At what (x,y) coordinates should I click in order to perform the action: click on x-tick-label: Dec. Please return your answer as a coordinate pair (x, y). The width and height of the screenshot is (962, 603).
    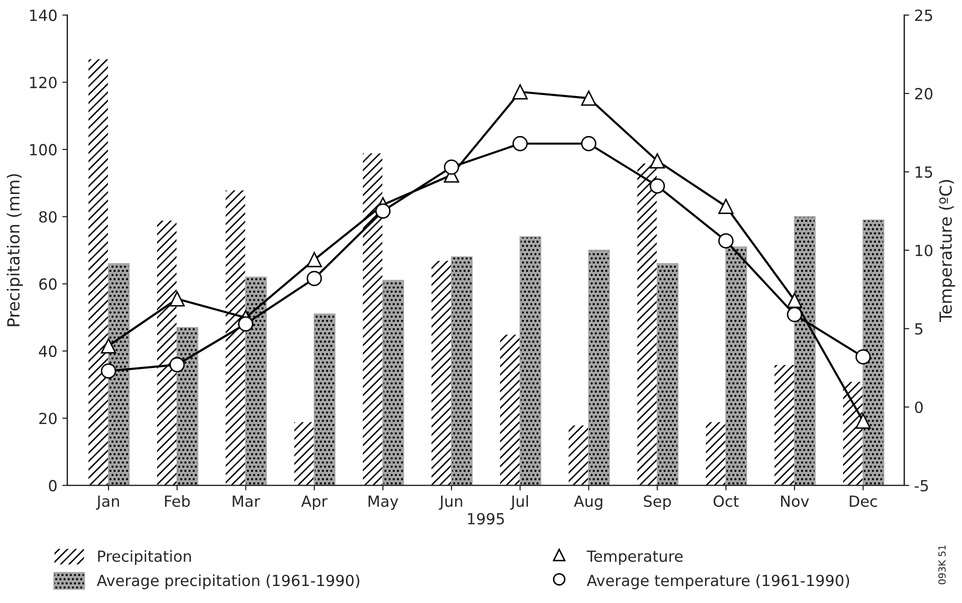
    Looking at the image, I should click on (863, 501).